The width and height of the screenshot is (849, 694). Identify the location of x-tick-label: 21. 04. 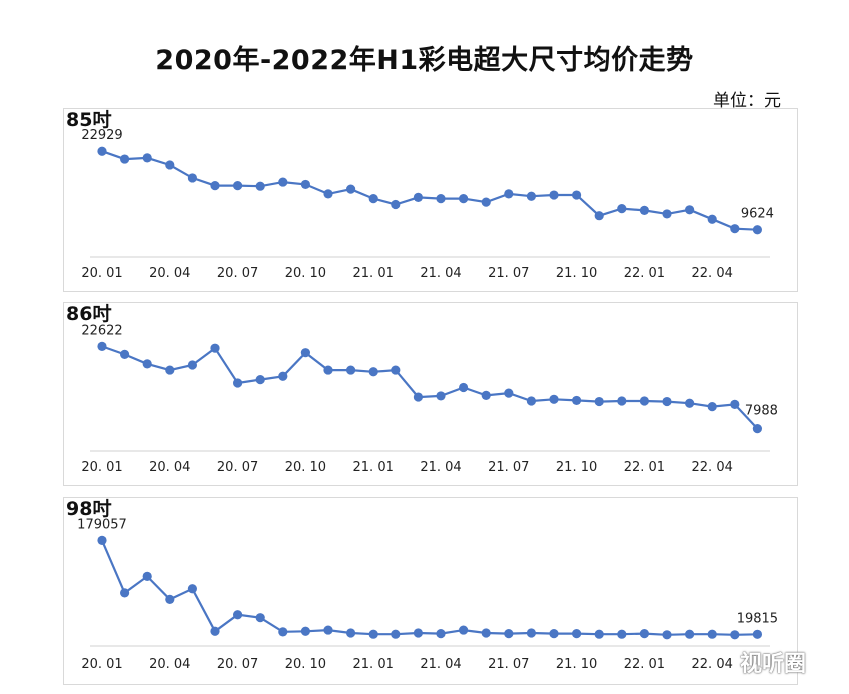
(440, 664).